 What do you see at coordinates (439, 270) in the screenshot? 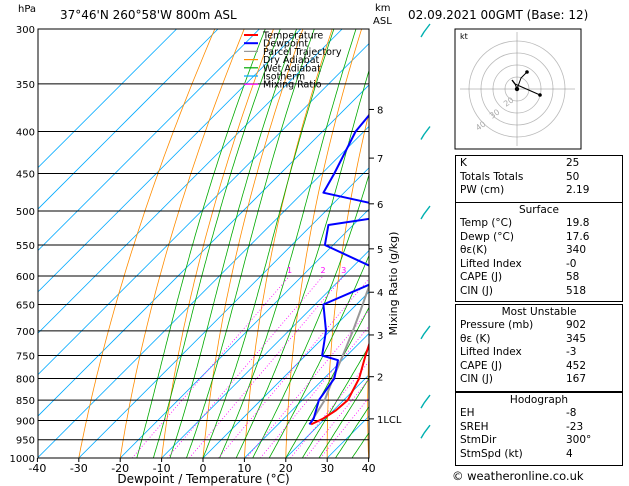
I see `mixing-ratio-label: 16` at bounding box center [439, 270].